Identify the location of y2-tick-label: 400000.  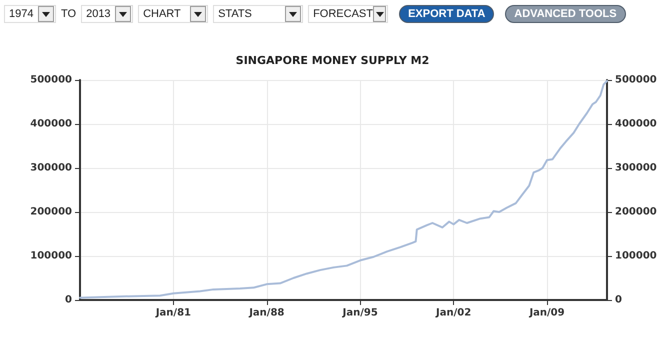
(636, 124).